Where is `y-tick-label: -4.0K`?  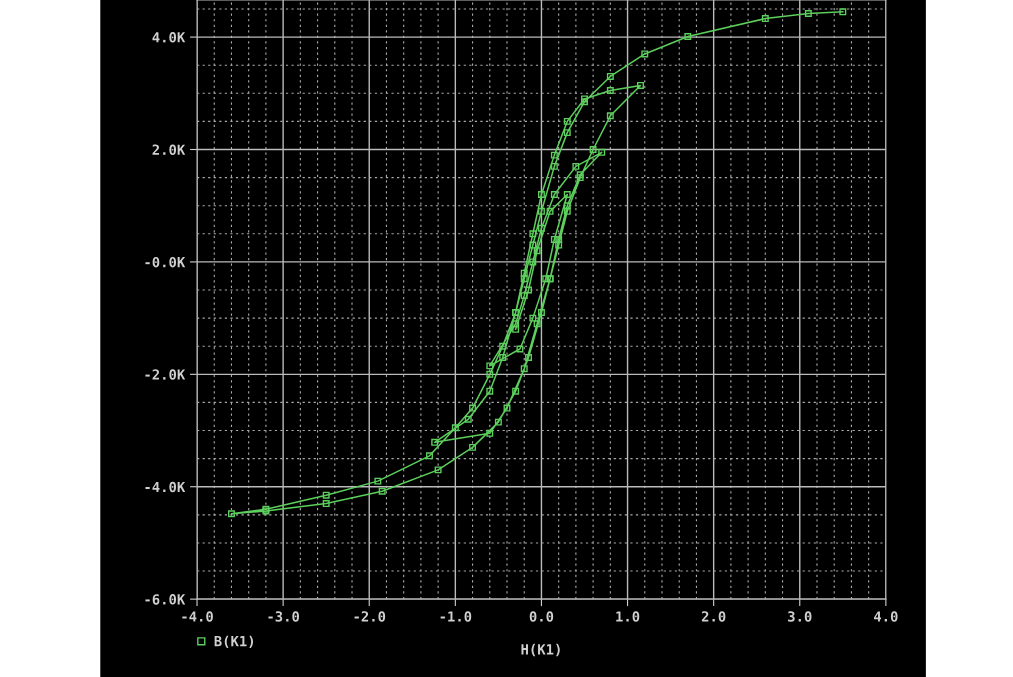 y-tick-label: -4.0K is located at coordinates (165, 487).